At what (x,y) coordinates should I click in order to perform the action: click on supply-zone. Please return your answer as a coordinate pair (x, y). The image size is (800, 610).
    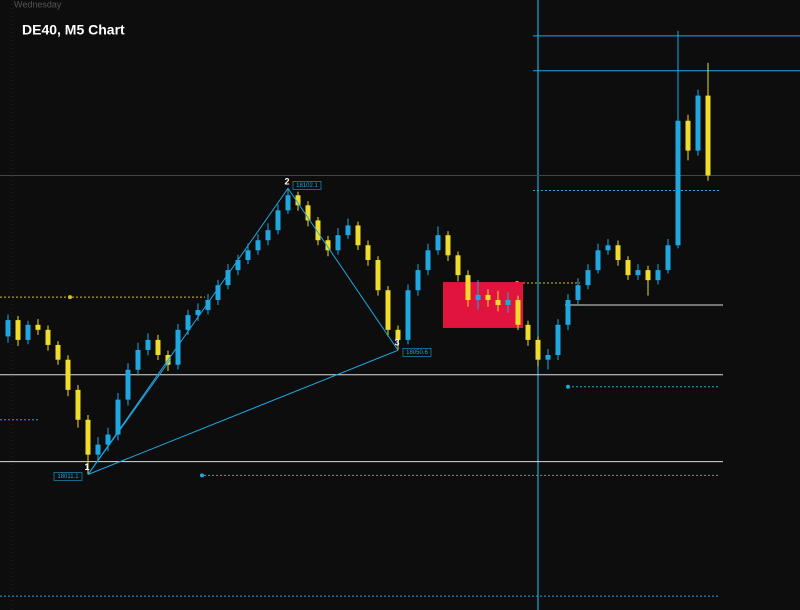
    Looking at the image, I should click on (483, 305).